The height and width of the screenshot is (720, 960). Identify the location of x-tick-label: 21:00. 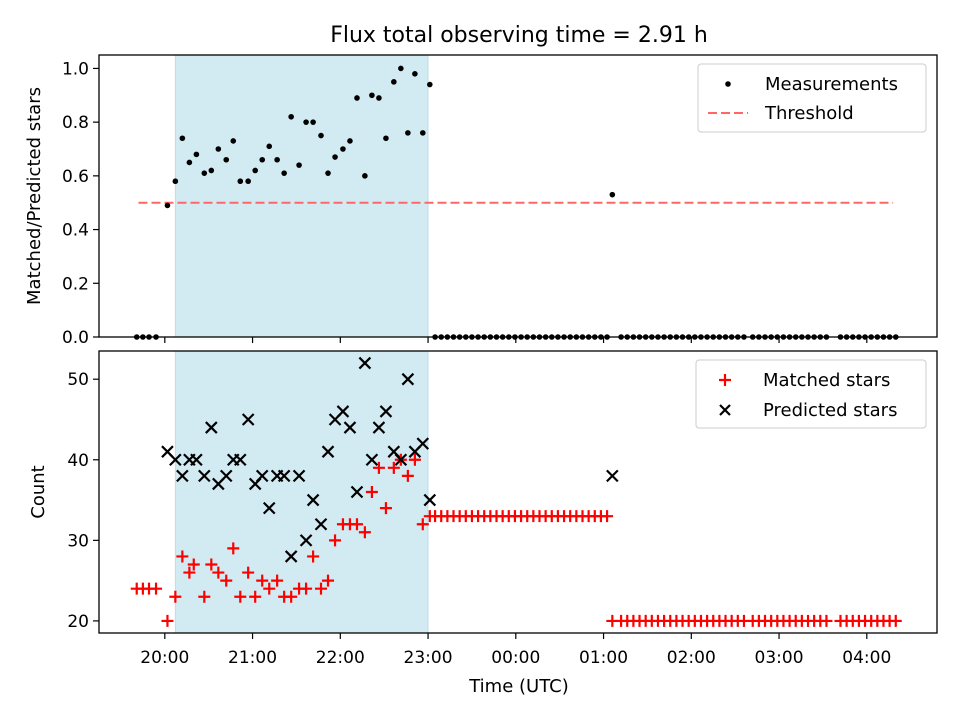
(252, 658).